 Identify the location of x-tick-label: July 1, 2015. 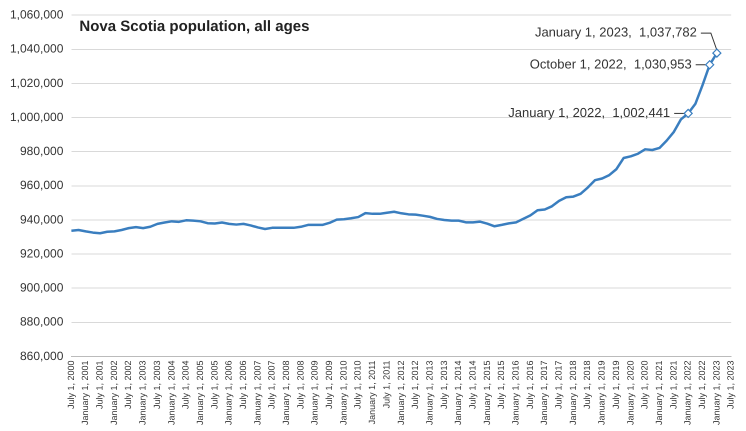
(501, 384).